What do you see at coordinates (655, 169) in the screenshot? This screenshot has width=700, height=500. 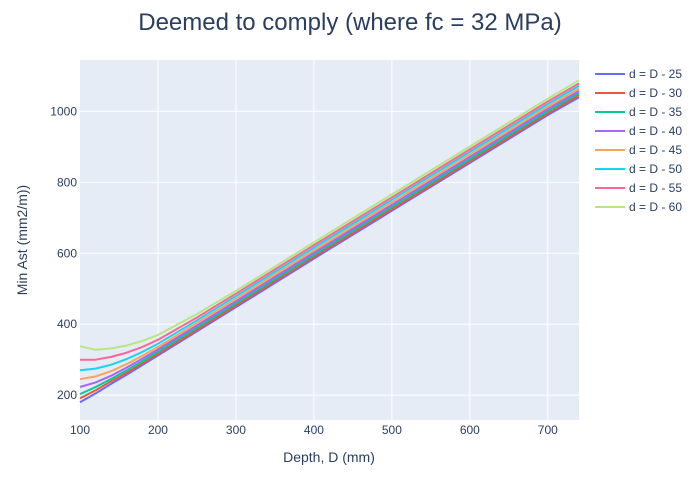 I see `legend-label: d = D - 50` at bounding box center [655, 169].